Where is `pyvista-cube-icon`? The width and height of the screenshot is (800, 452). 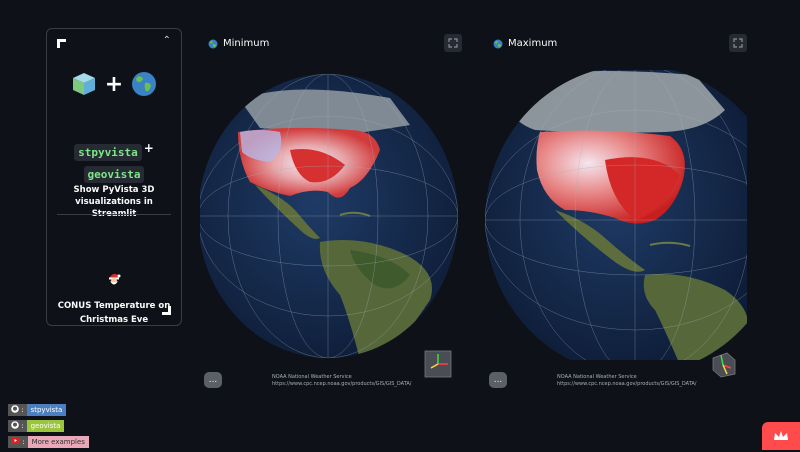
pyvista-cube-icon is located at coordinates (83, 84).